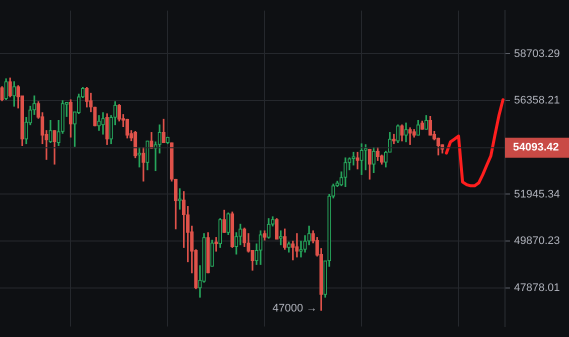 The image size is (569, 337). What do you see at coordinates (536, 148) in the screenshot?
I see `ref-line-label: 54093.42` at bounding box center [536, 148].